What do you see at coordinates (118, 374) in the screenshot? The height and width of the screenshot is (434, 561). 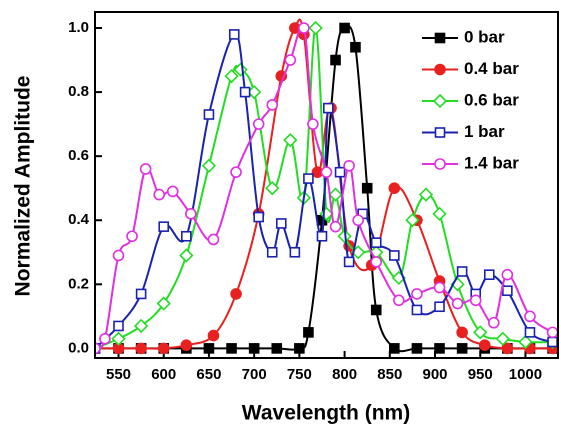 I see `x-tick-label: 550` at bounding box center [118, 374].